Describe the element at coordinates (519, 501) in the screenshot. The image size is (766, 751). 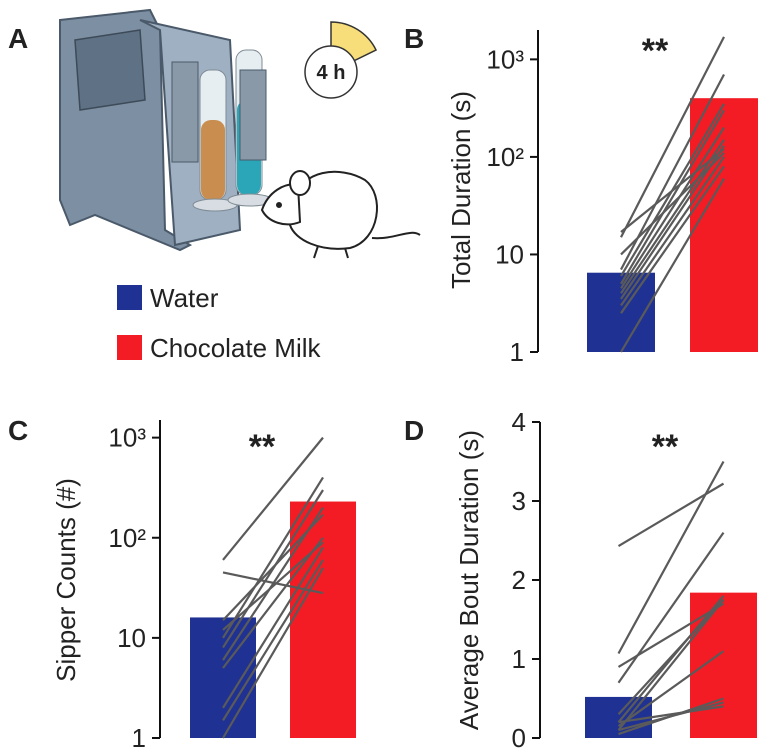
I see `y-tick-label: 3` at that location.